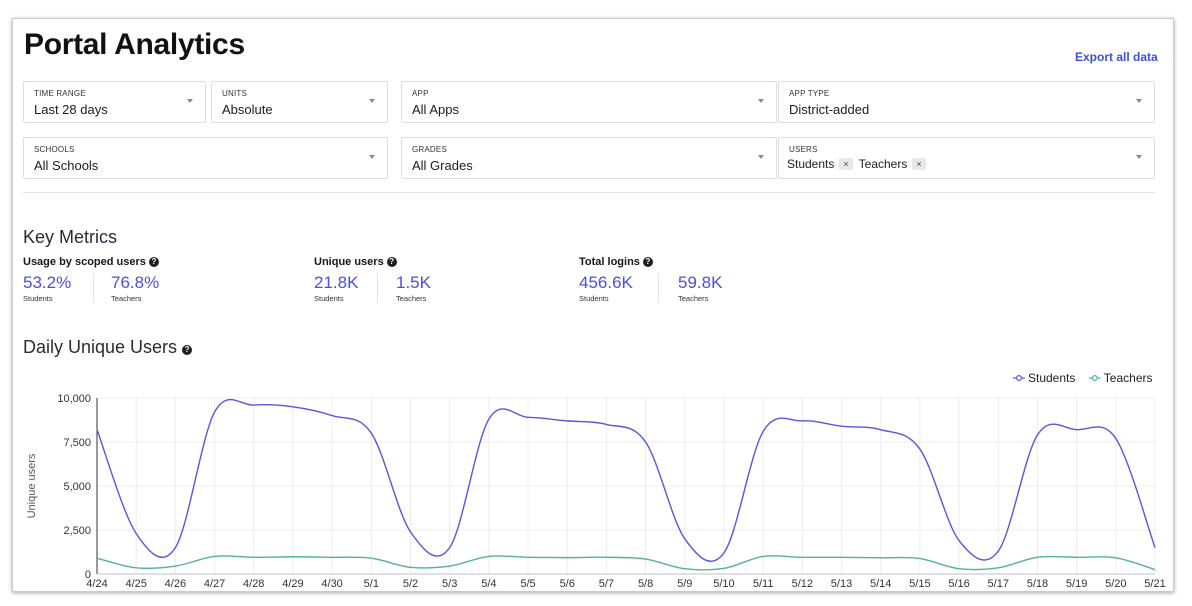 Image resolution: width=1192 pixels, height=606 pixels. What do you see at coordinates (488, 584) in the screenshot?
I see `x-tick-label: 5/4` at bounding box center [488, 584].